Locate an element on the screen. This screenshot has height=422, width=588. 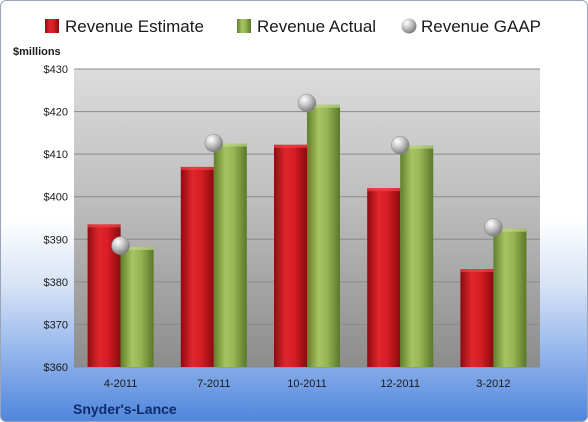
x-tick-label: 10-2011 is located at coordinates (307, 384).